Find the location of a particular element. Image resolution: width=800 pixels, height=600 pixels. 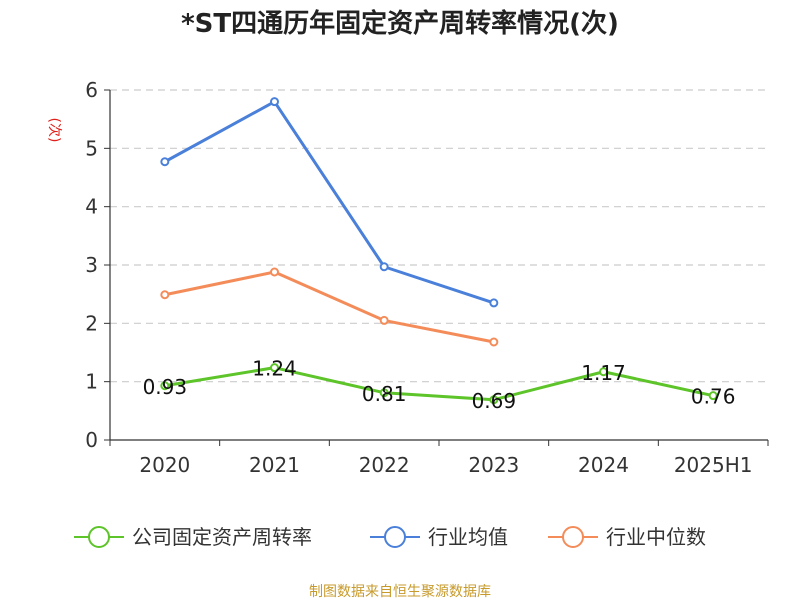

y-tick-label: 2 is located at coordinates (91, 323).